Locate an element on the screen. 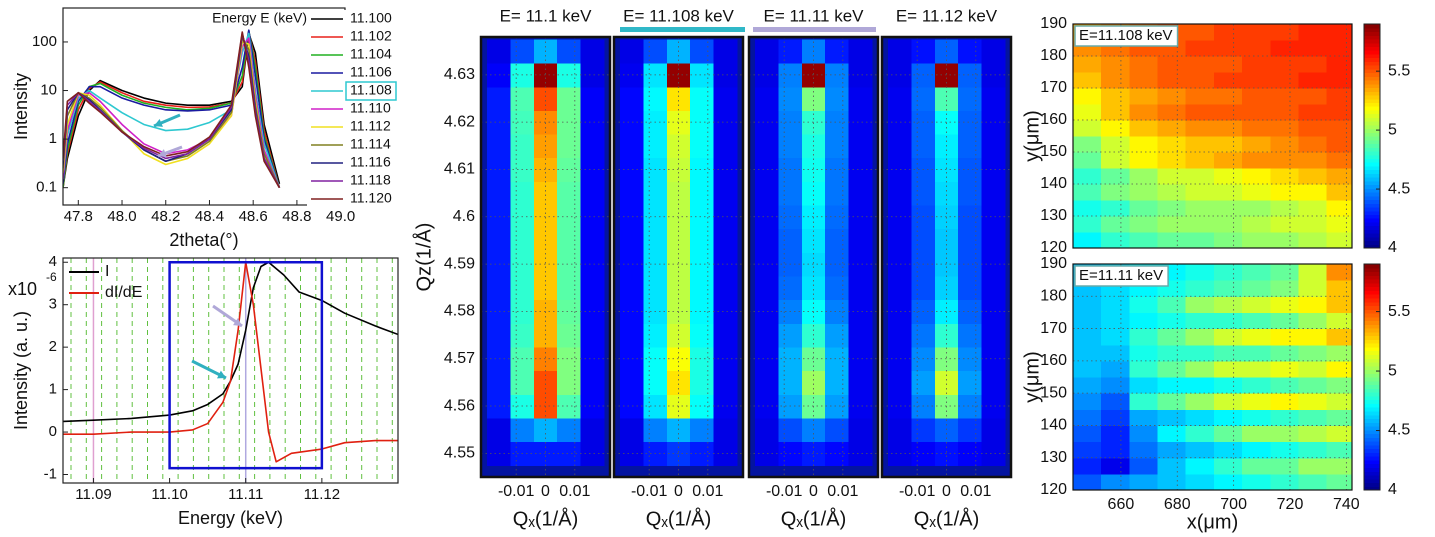  y-tick-label: 4.6 is located at coordinates (464, 216).